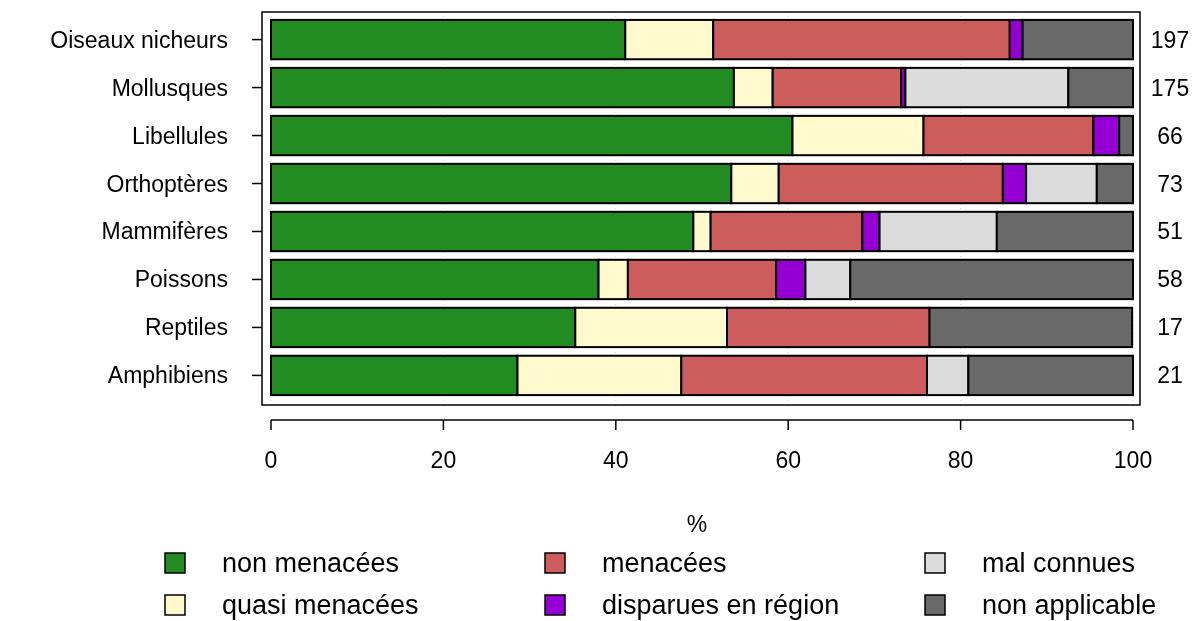  What do you see at coordinates (1170, 327) in the screenshot?
I see `text: 17` at bounding box center [1170, 327].